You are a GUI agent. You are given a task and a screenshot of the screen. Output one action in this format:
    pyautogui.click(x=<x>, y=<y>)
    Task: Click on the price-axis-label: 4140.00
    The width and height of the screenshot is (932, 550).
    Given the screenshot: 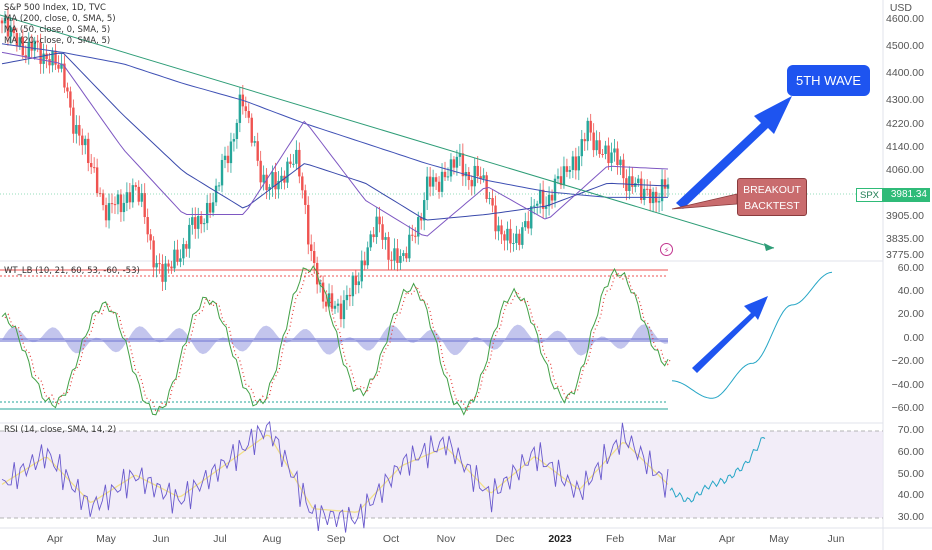 What is the action you would take?
    pyautogui.click(x=905, y=147)
    